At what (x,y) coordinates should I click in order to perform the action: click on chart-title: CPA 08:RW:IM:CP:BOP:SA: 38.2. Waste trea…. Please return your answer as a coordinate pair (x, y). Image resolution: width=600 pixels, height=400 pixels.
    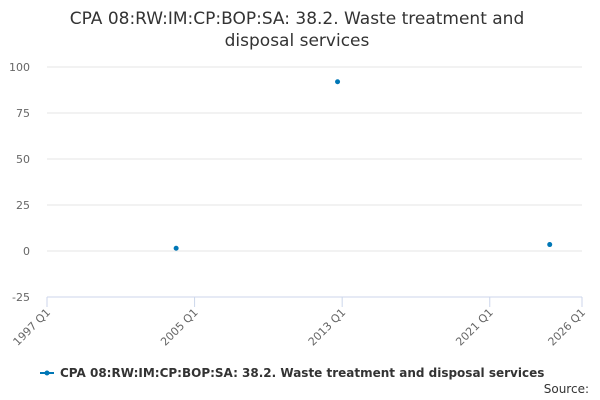
    Looking at the image, I should click on (297, 19).